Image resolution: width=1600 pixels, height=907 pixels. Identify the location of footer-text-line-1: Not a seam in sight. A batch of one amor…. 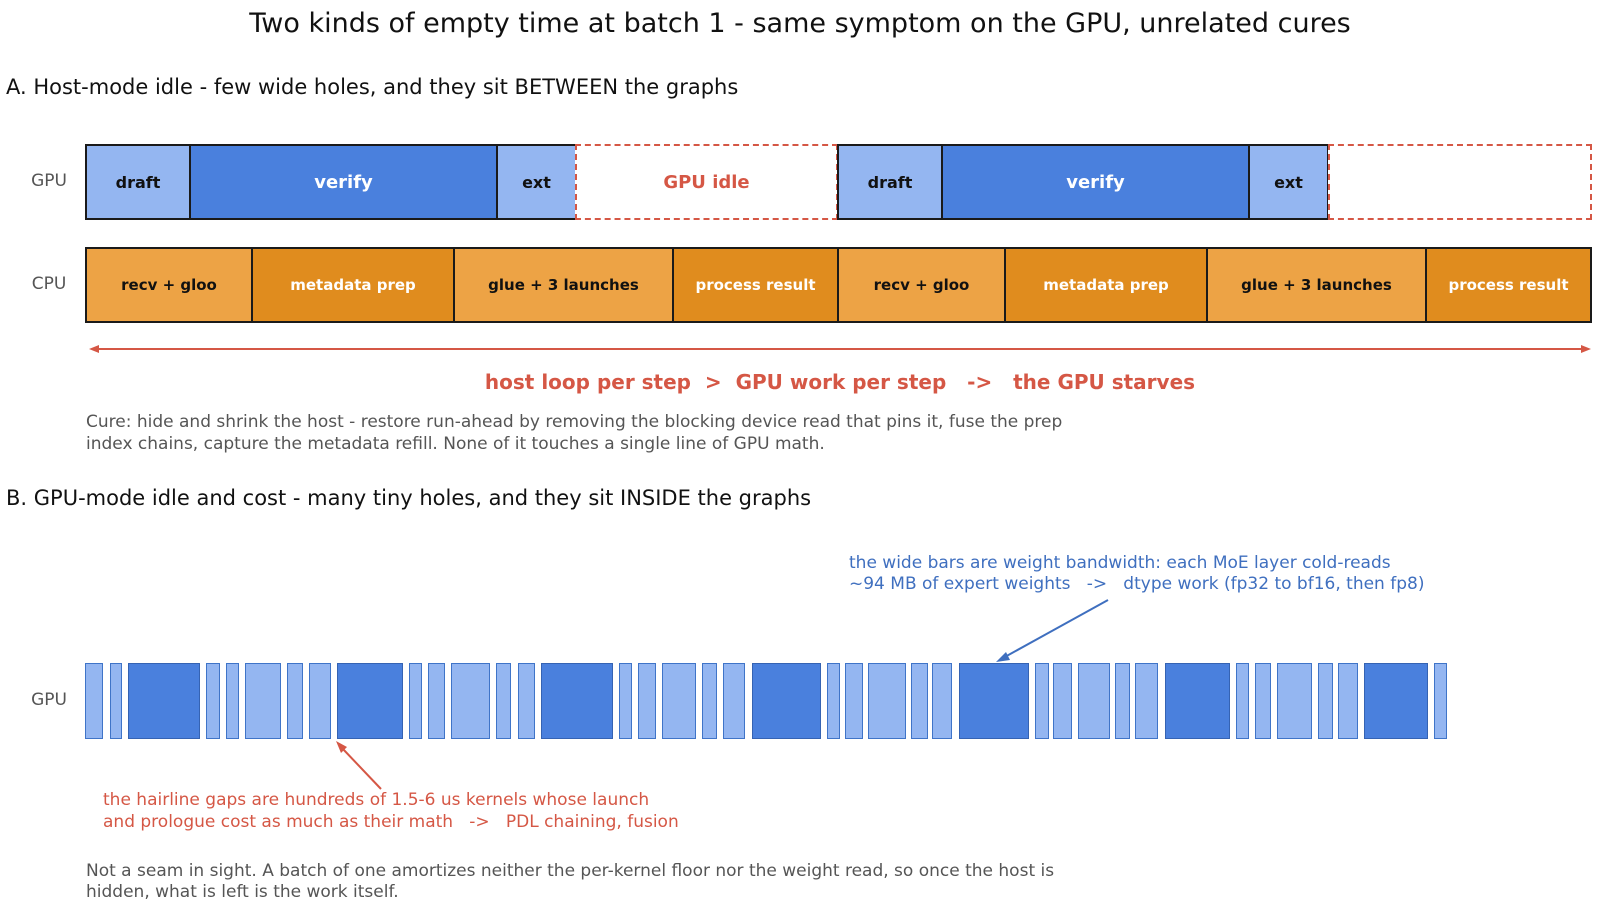
(570, 871).